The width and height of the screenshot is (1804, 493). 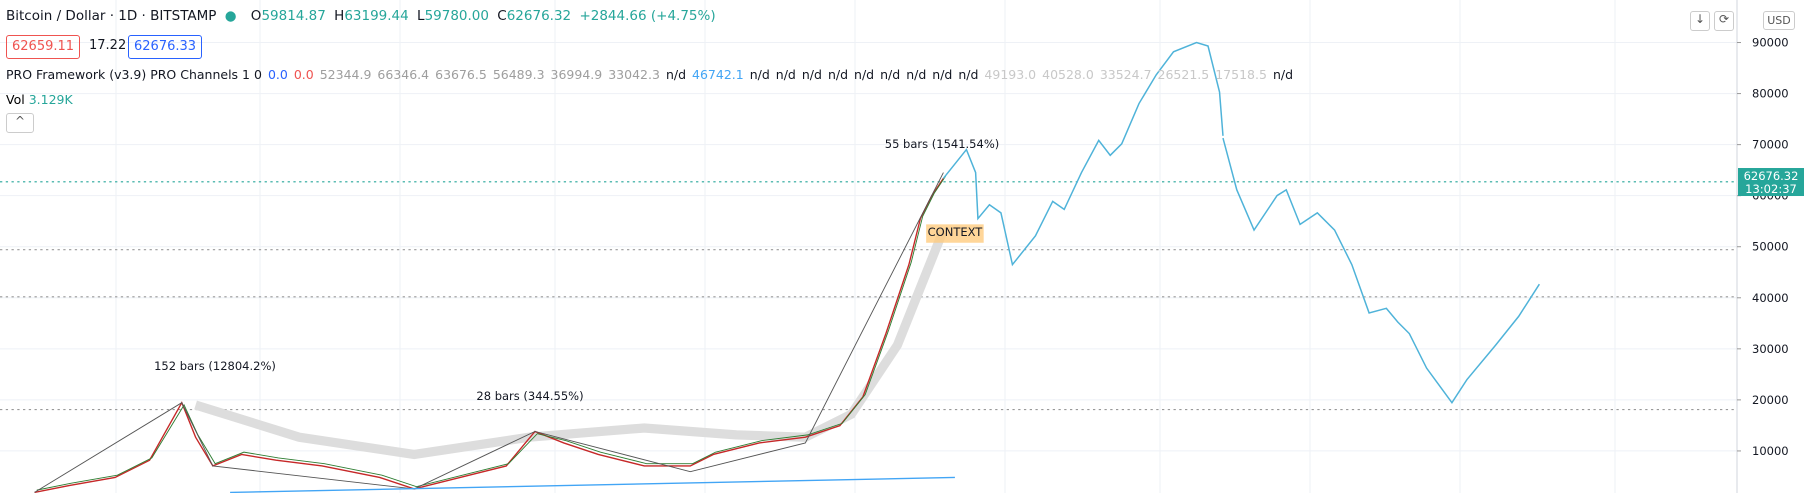 What do you see at coordinates (293, 16) in the screenshot?
I see `open: 59814.87` at bounding box center [293, 16].